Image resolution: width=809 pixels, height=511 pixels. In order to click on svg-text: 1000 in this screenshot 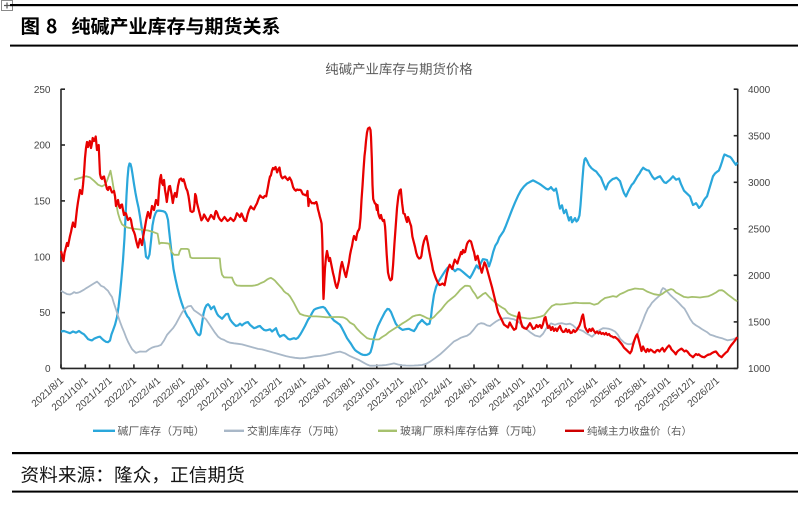, I will do `click(759, 369)`.